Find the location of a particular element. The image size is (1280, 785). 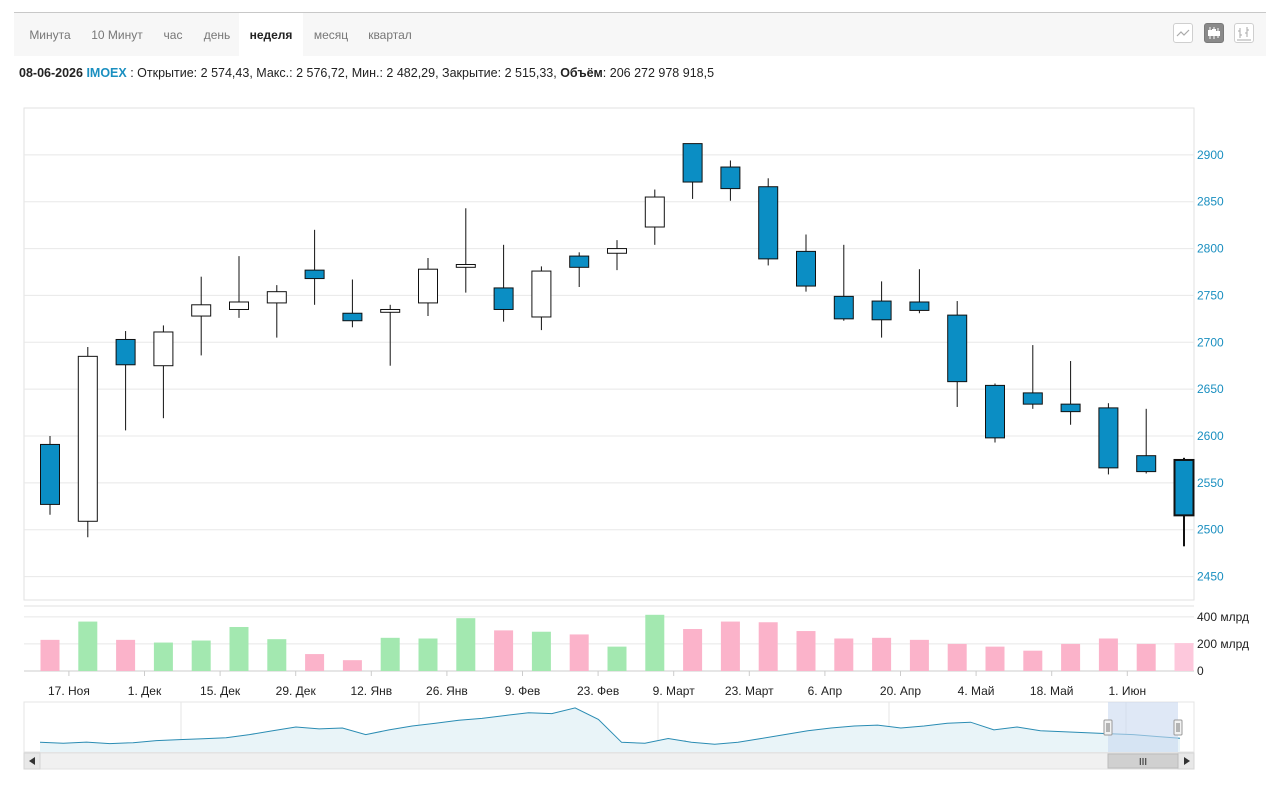

date-tick-label: 6. Апр is located at coordinates (825, 691).